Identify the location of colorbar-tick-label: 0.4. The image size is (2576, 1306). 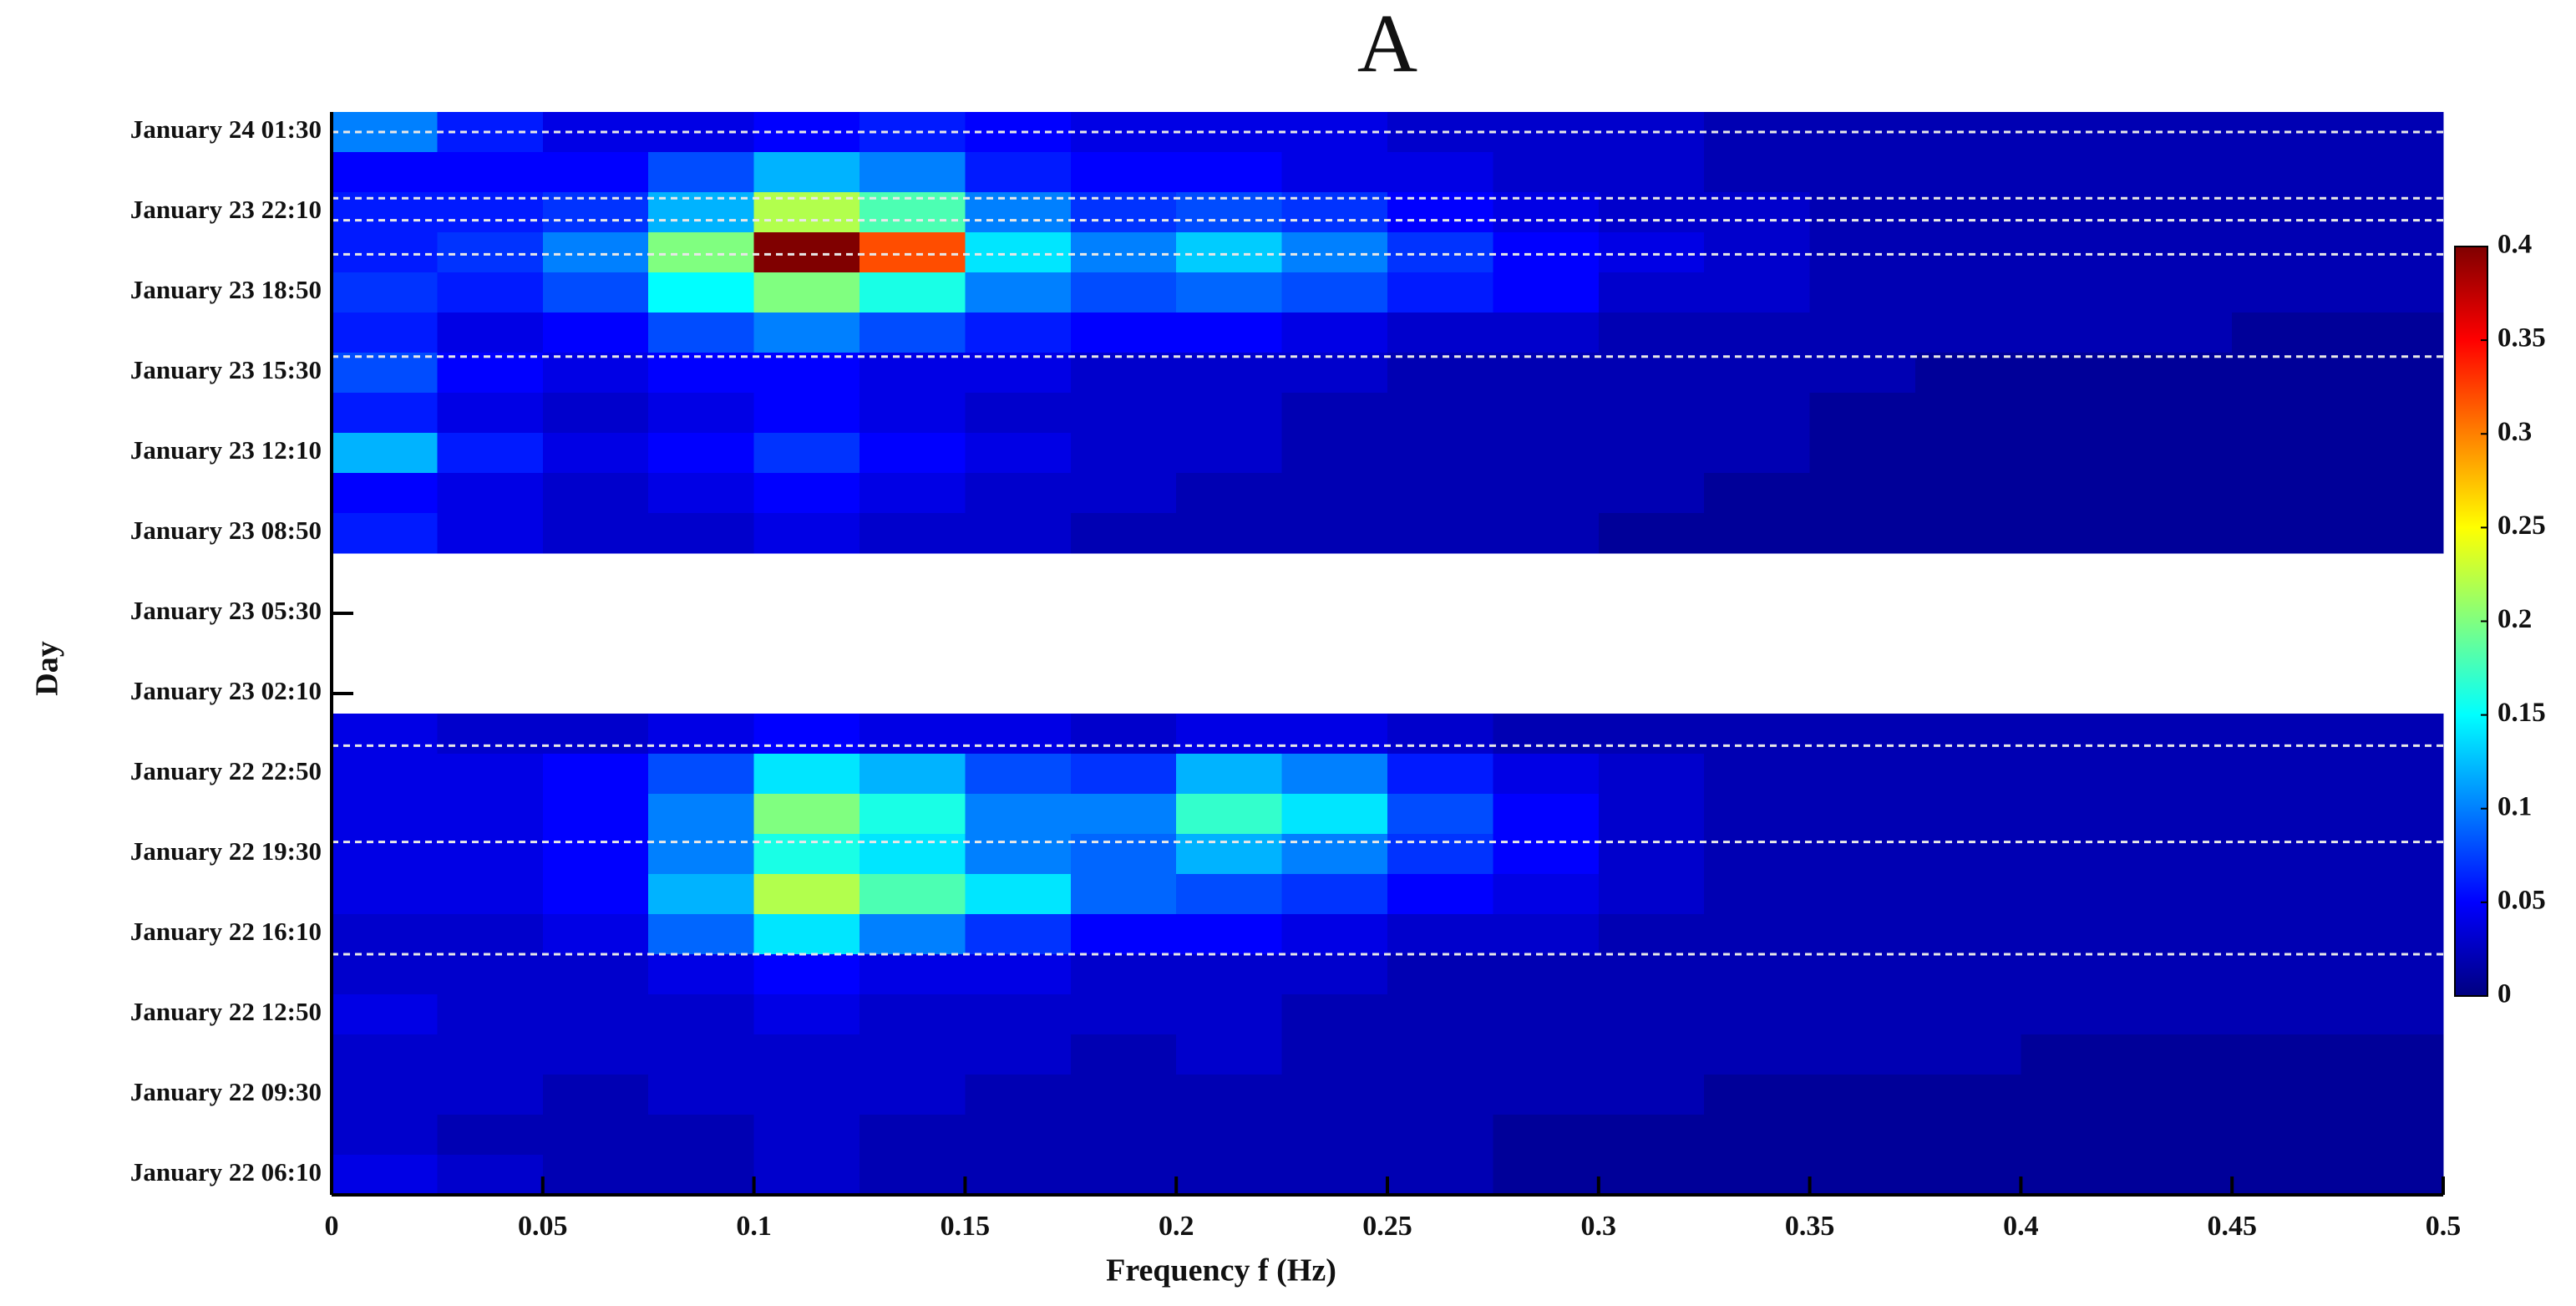
(2514, 245).